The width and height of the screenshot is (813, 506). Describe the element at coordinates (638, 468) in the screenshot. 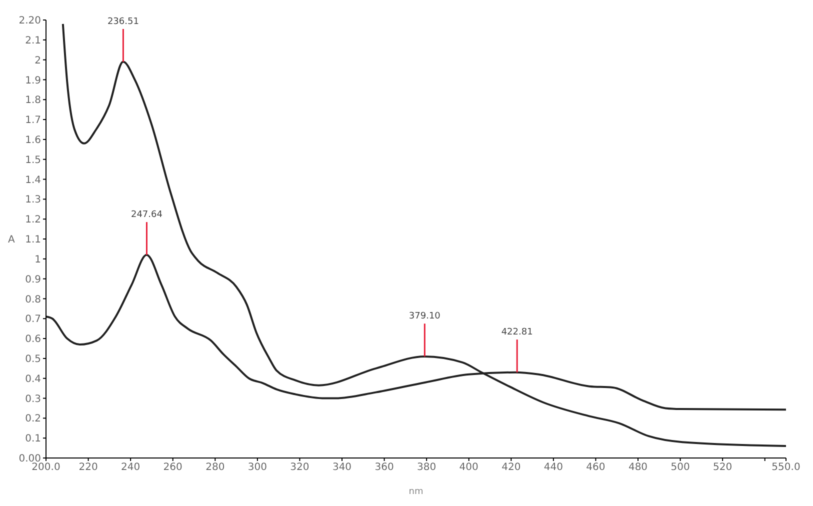

I see `x-tick-label: 480` at that location.